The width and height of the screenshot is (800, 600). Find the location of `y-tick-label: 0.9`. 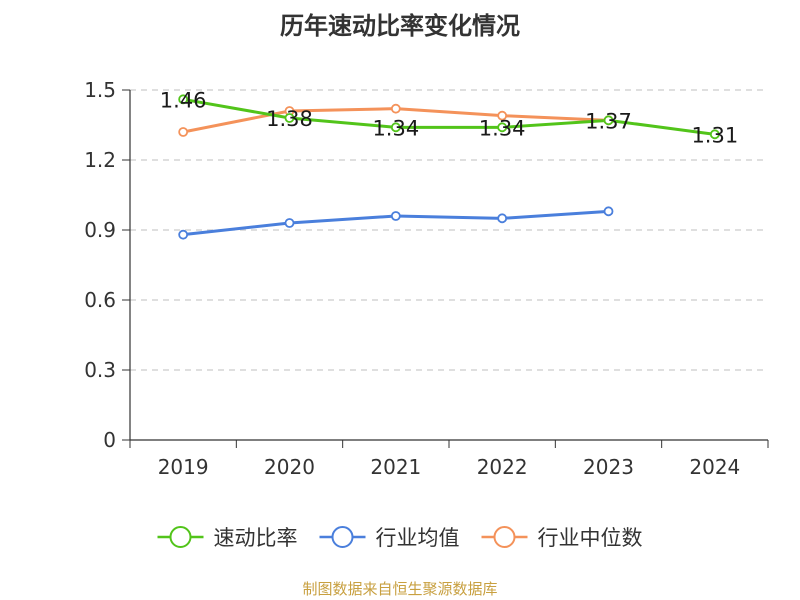

y-tick-label: 0.9 is located at coordinates (100, 230).